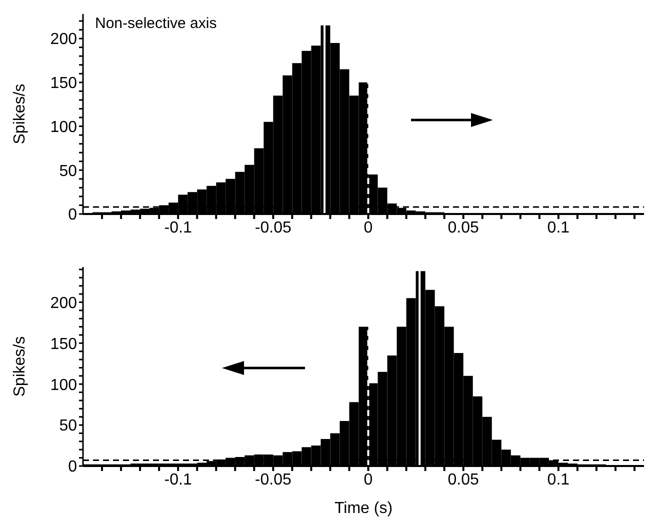 This screenshot has width=645, height=525. I want to click on x-axis-title: Time (s), so click(363, 508).